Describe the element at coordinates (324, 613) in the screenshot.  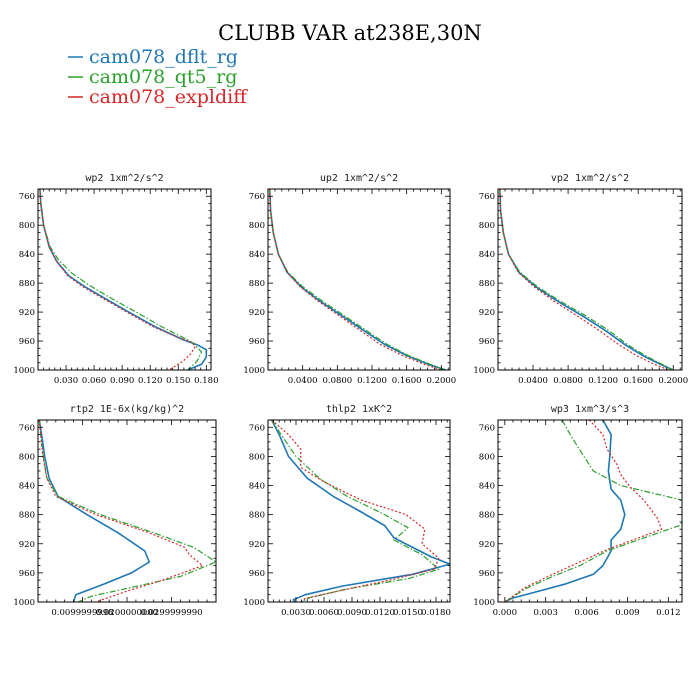
I see `x-tick-label: 0.0060` at that location.